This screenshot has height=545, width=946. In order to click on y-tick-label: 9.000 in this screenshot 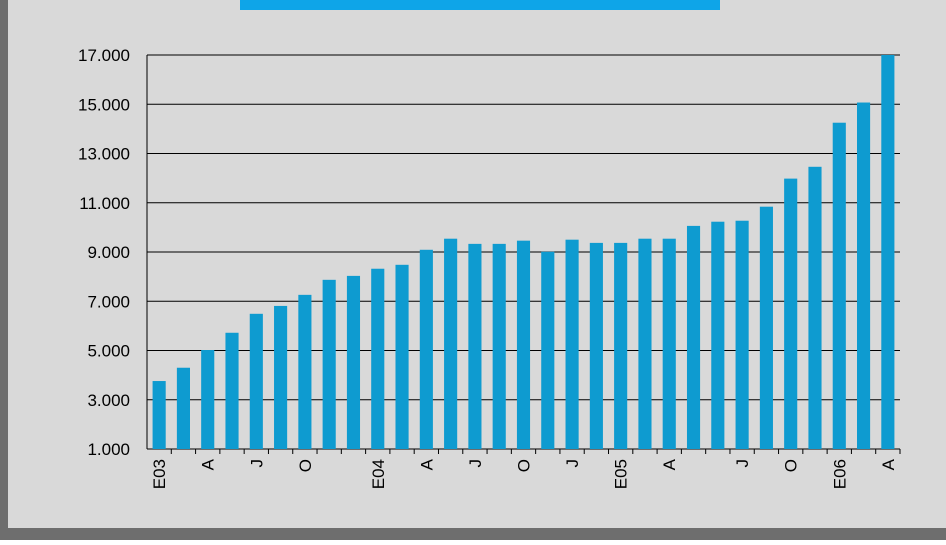, I will do `click(108, 252)`.